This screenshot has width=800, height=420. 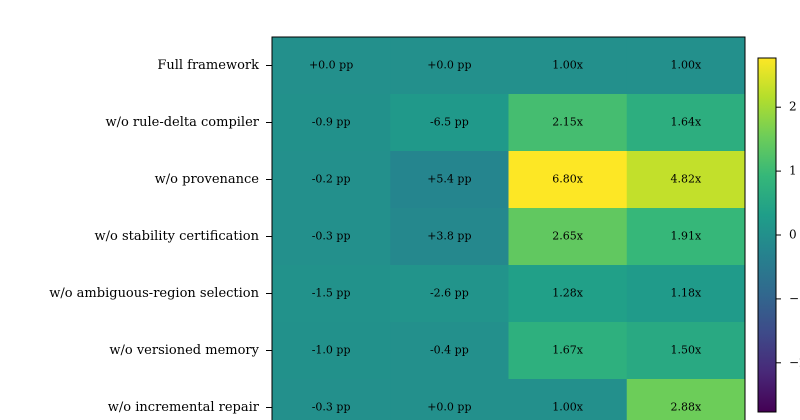 I want to click on cell-label: 6.80x, so click(x=567, y=179).